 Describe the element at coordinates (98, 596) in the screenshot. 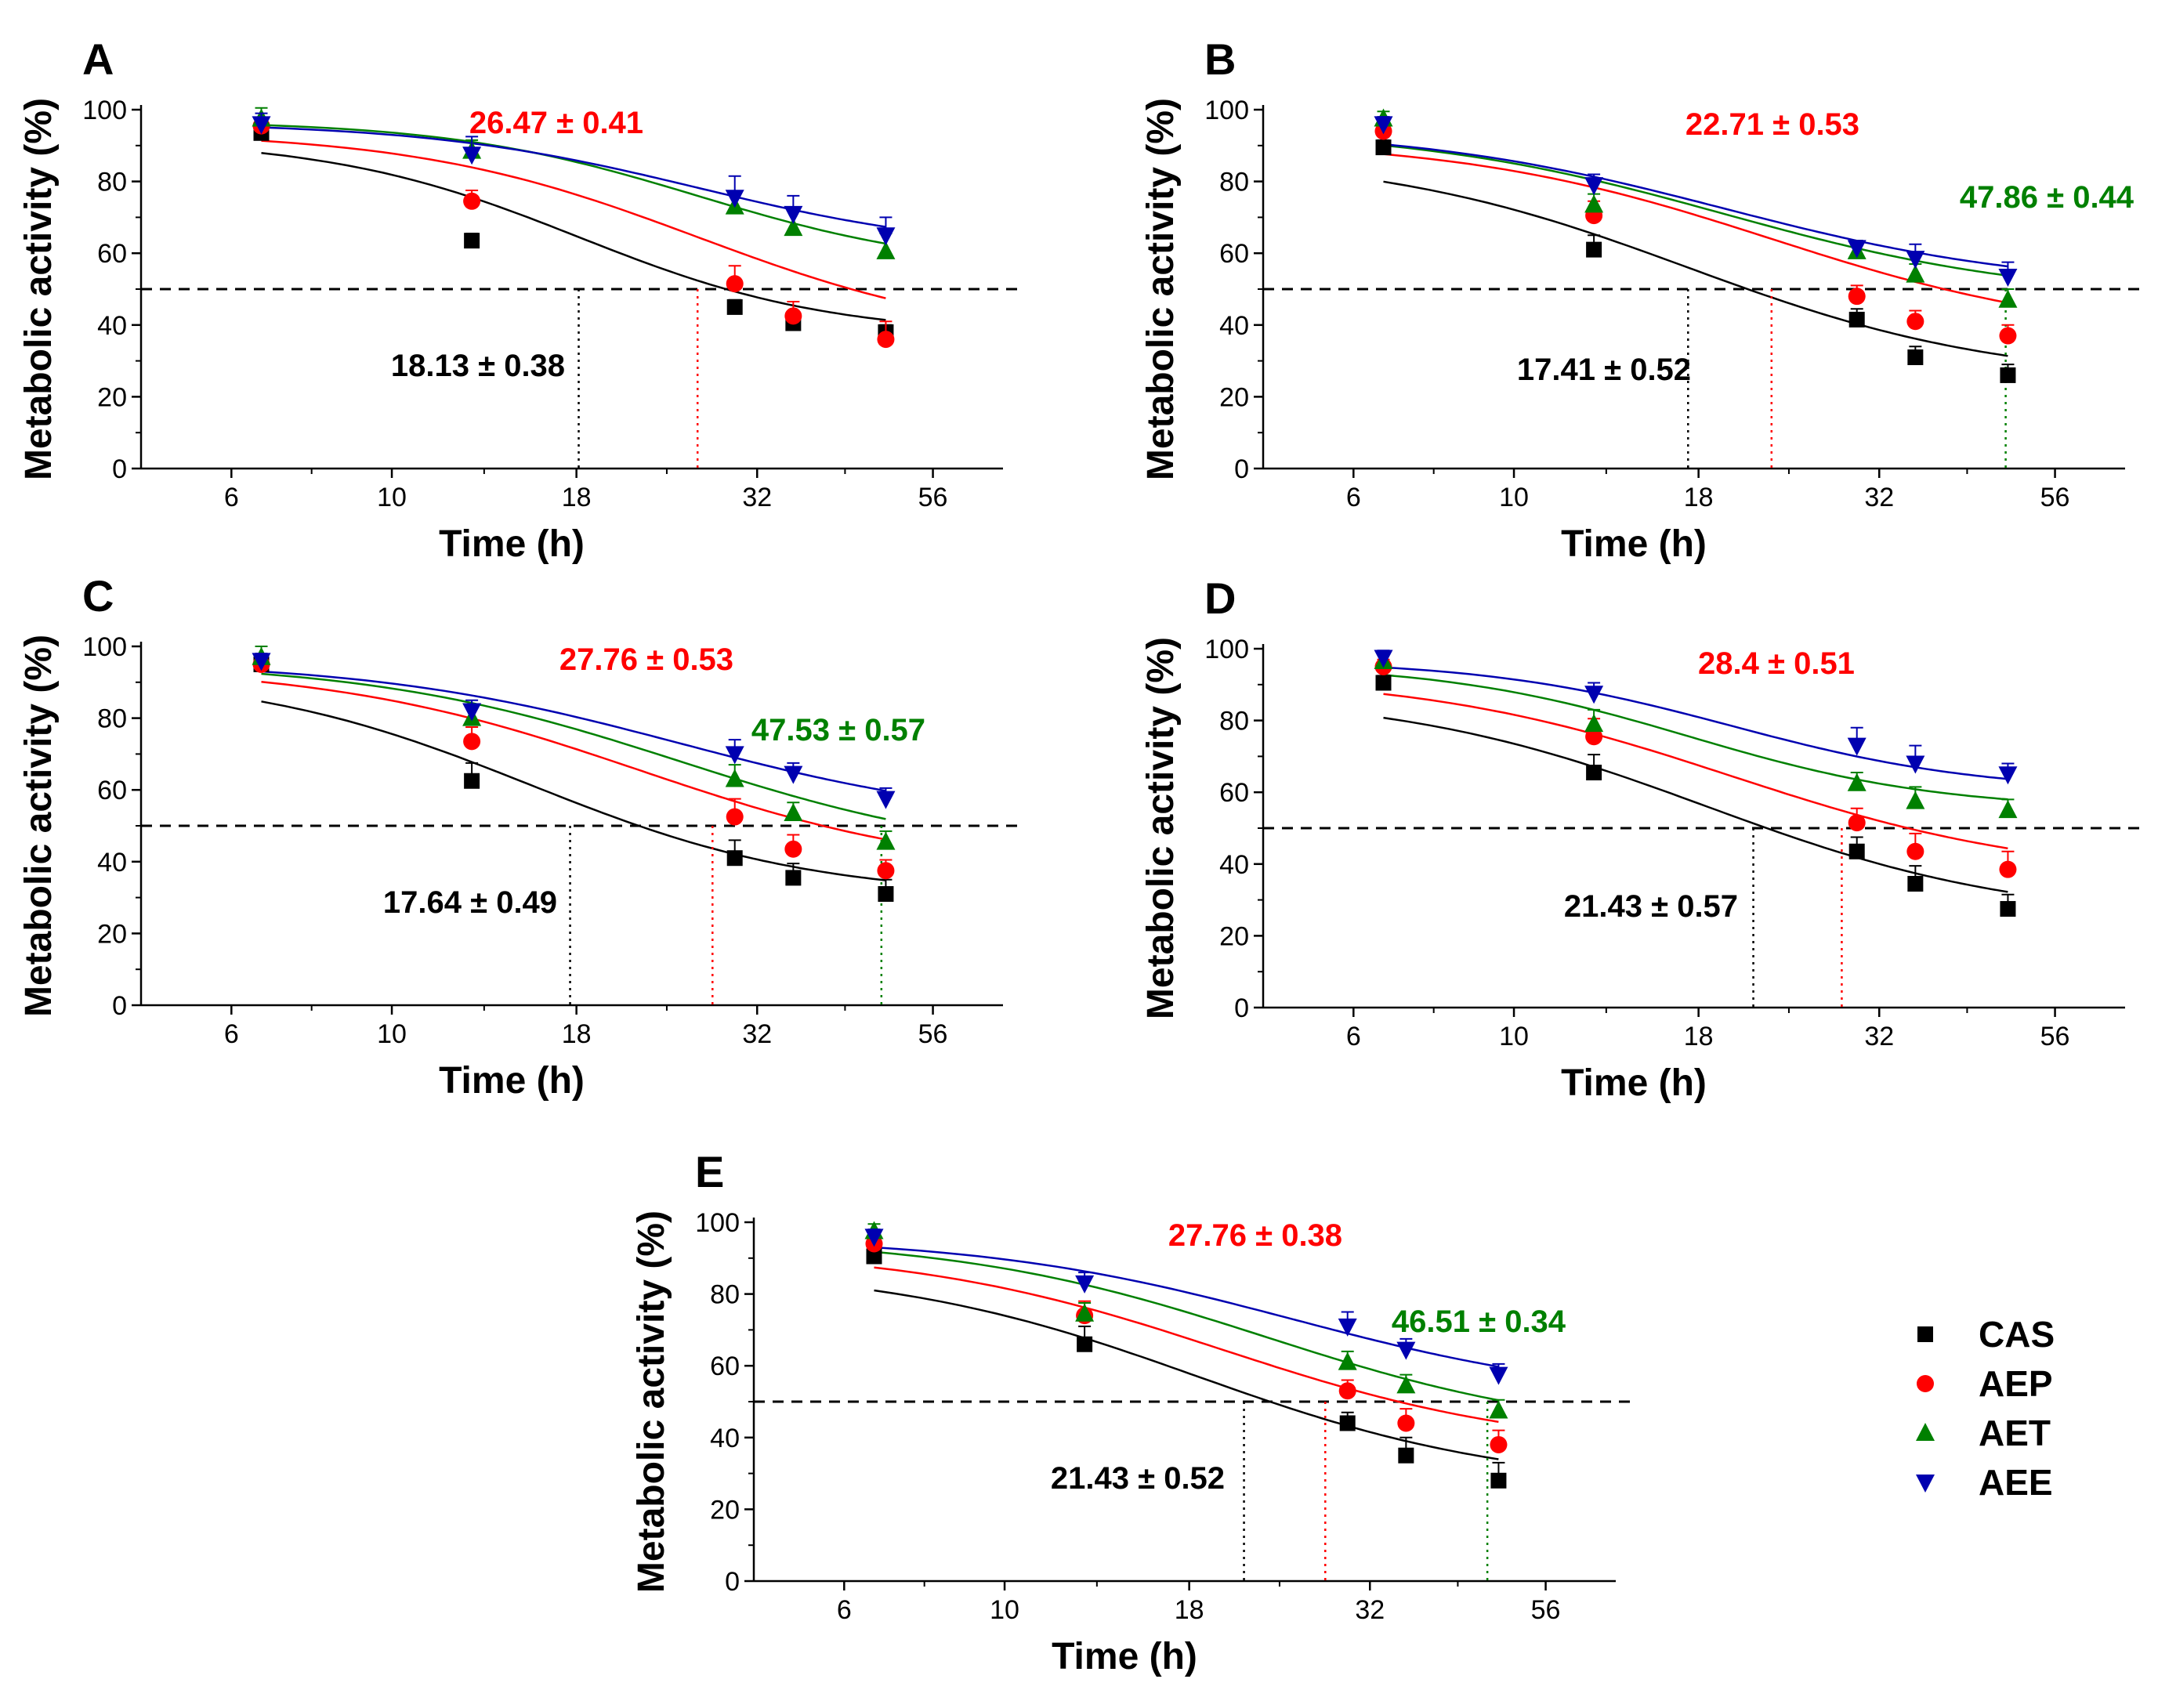

I see `panel-letter: C` at that location.